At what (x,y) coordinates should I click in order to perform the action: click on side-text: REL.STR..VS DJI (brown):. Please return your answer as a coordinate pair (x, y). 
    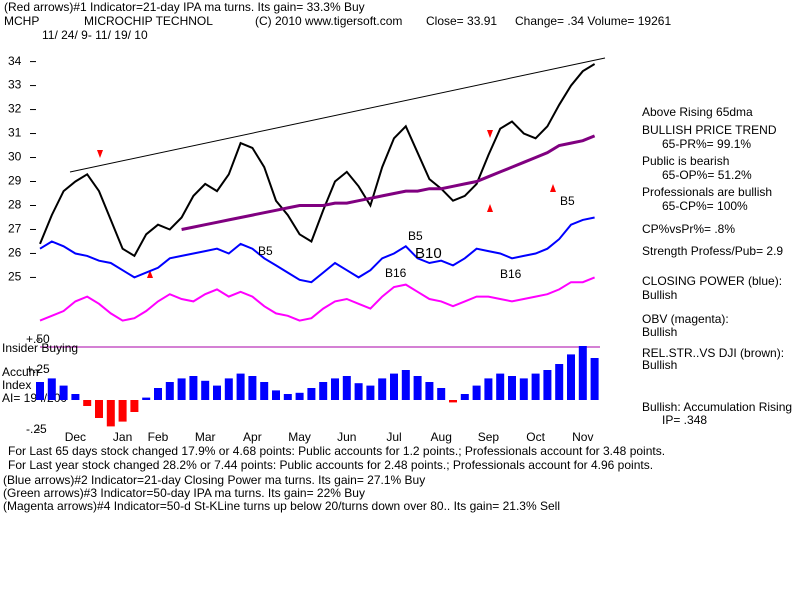
    Looking at the image, I should click on (713, 353).